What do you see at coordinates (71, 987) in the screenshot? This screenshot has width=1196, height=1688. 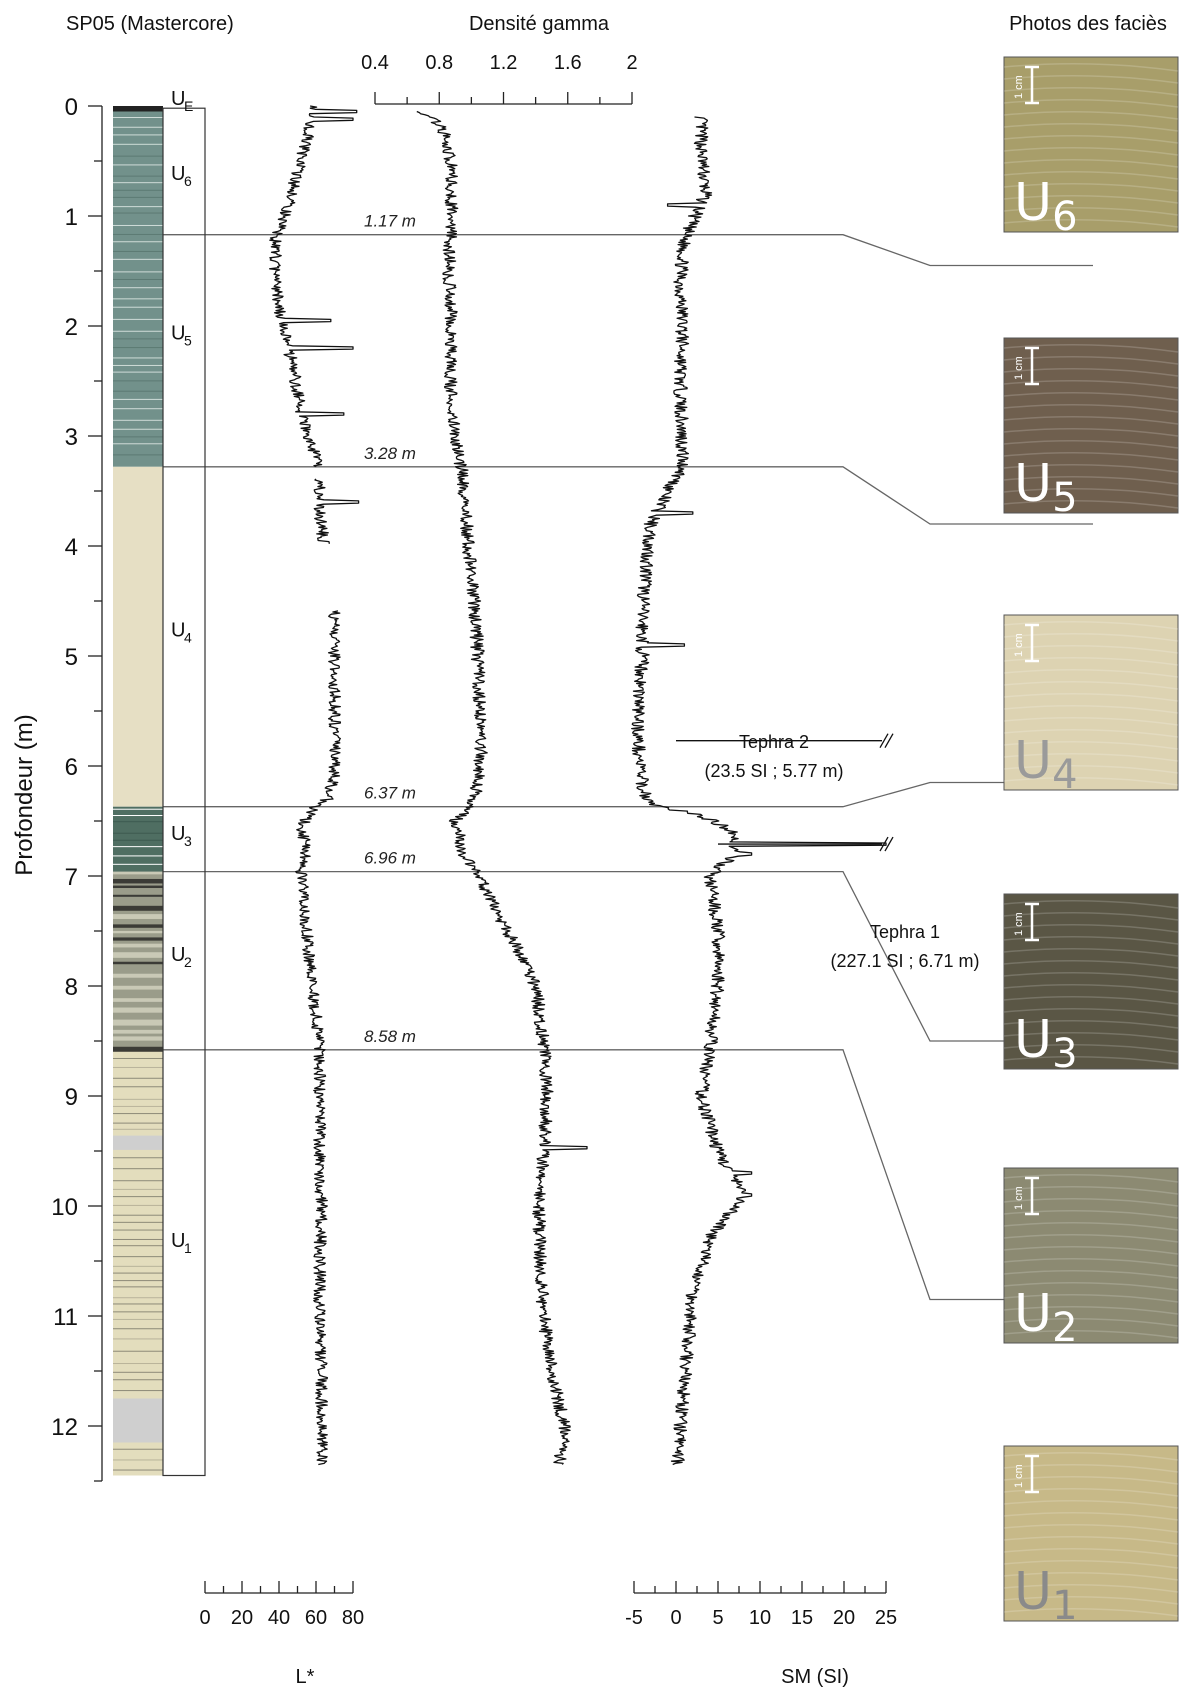 I see `depth-tick-label: 8` at bounding box center [71, 987].